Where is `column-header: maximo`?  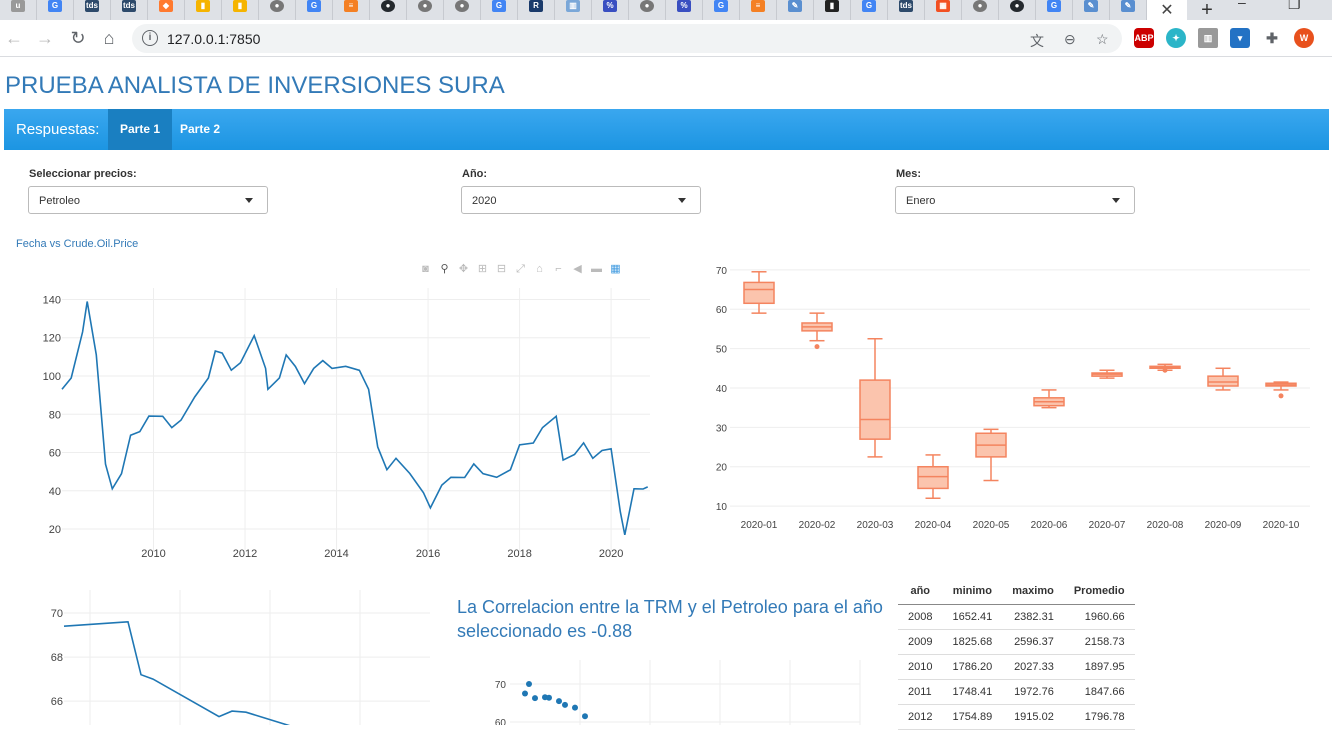 column-header: maximo is located at coordinates (1033, 592).